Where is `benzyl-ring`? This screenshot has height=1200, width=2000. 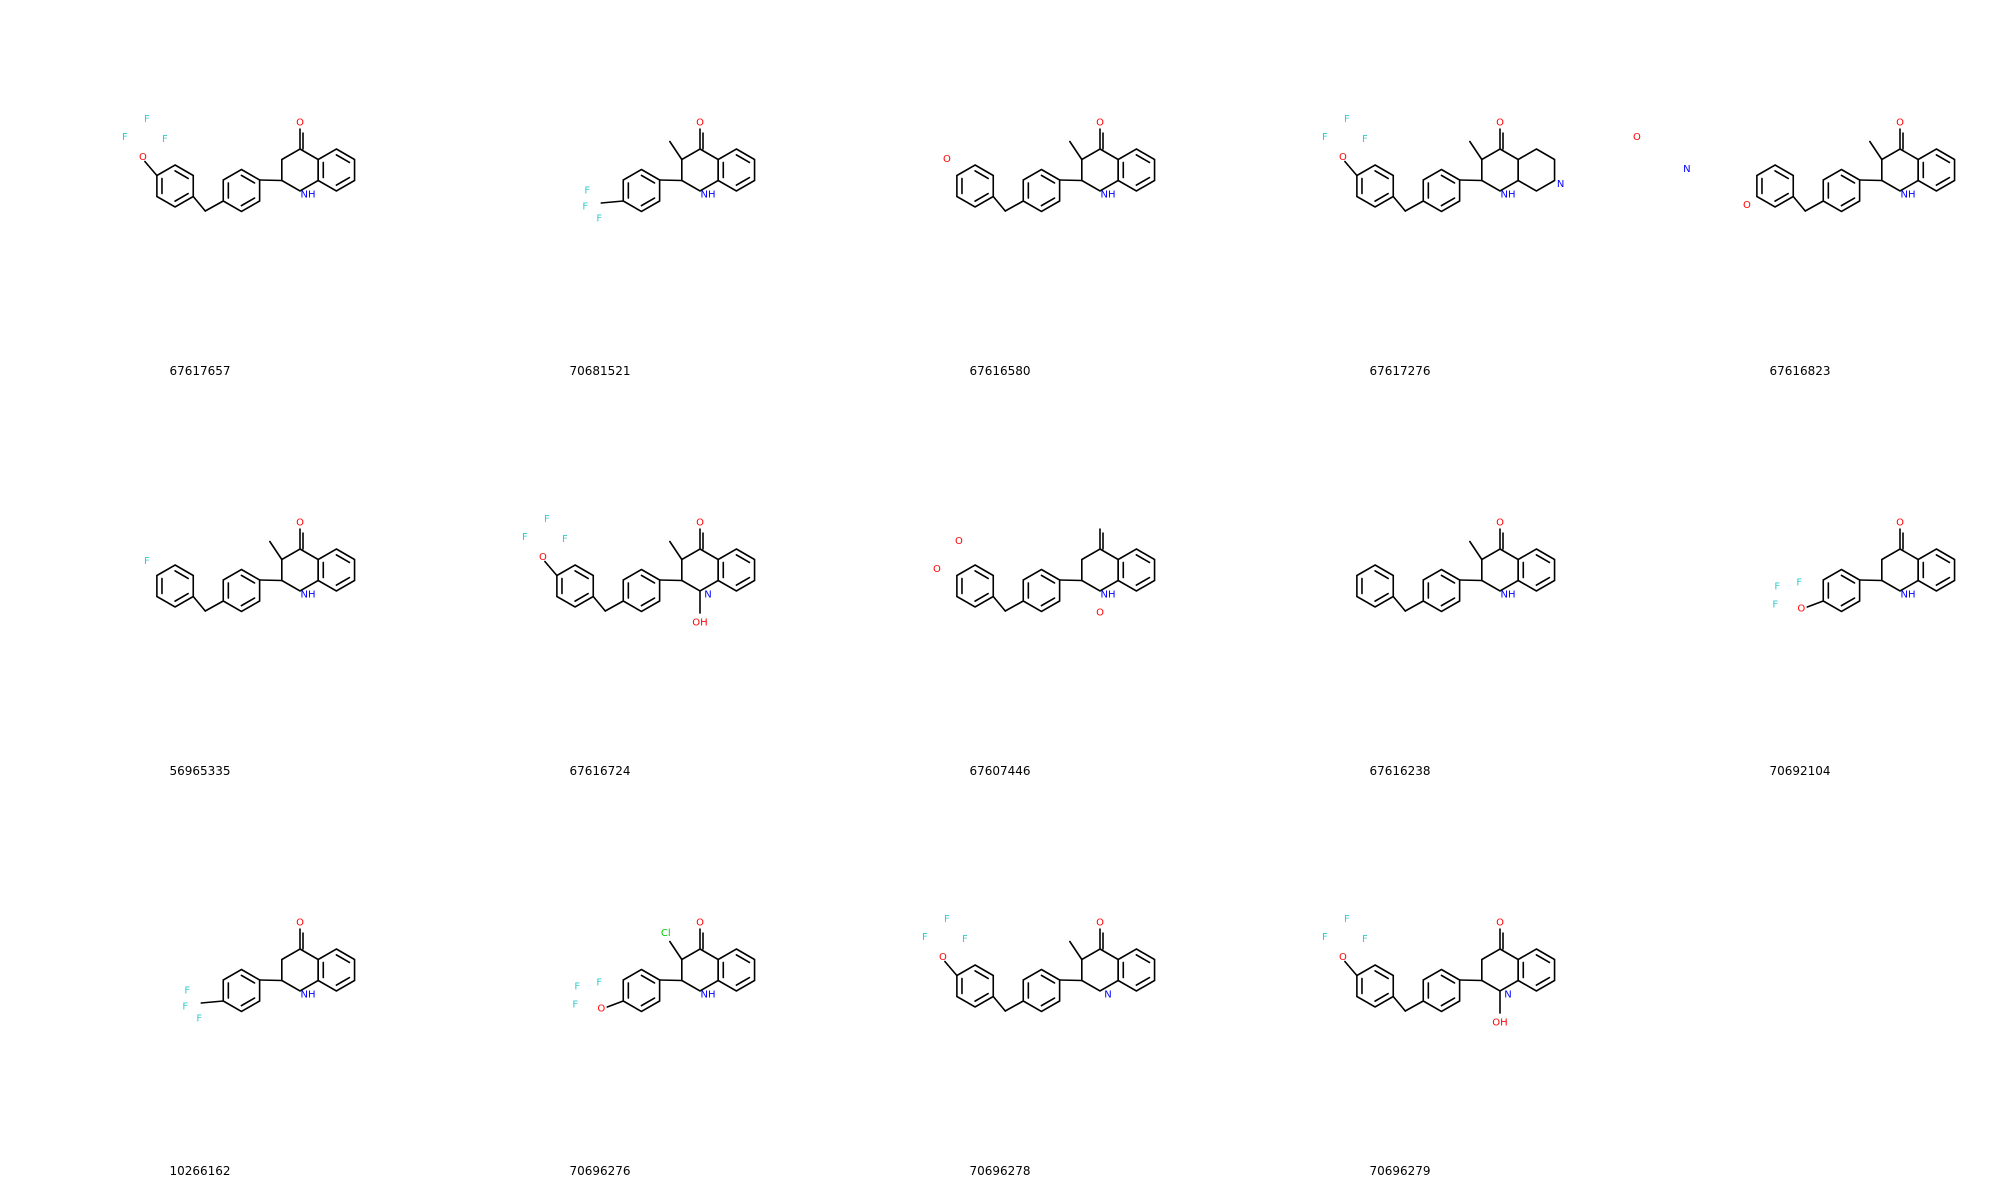 benzyl-ring is located at coordinates (975, 586).